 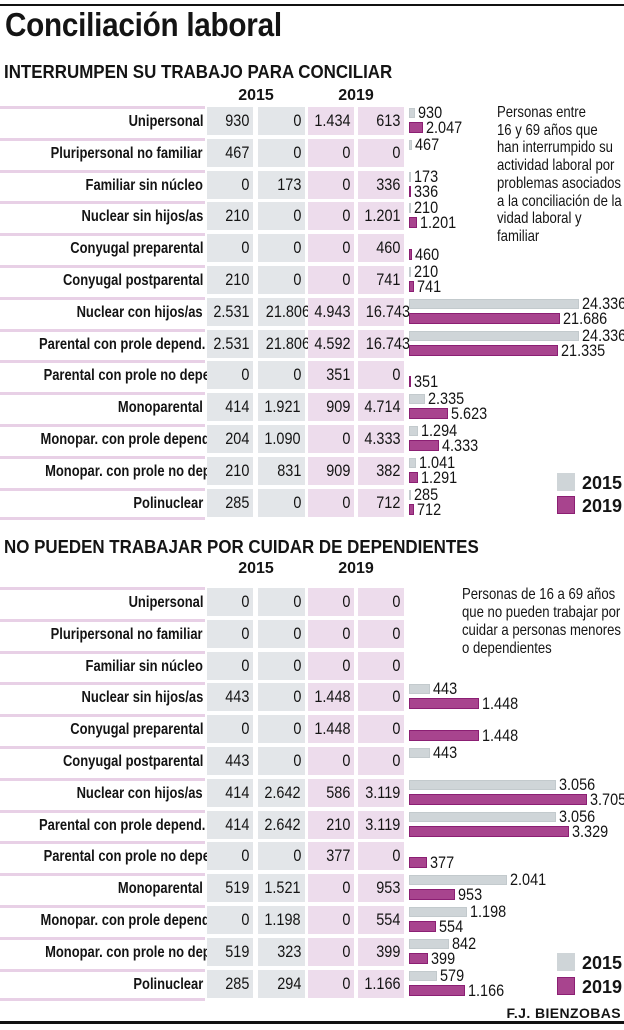 I want to click on cell-2015-b: 2.642, so click(x=281, y=792).